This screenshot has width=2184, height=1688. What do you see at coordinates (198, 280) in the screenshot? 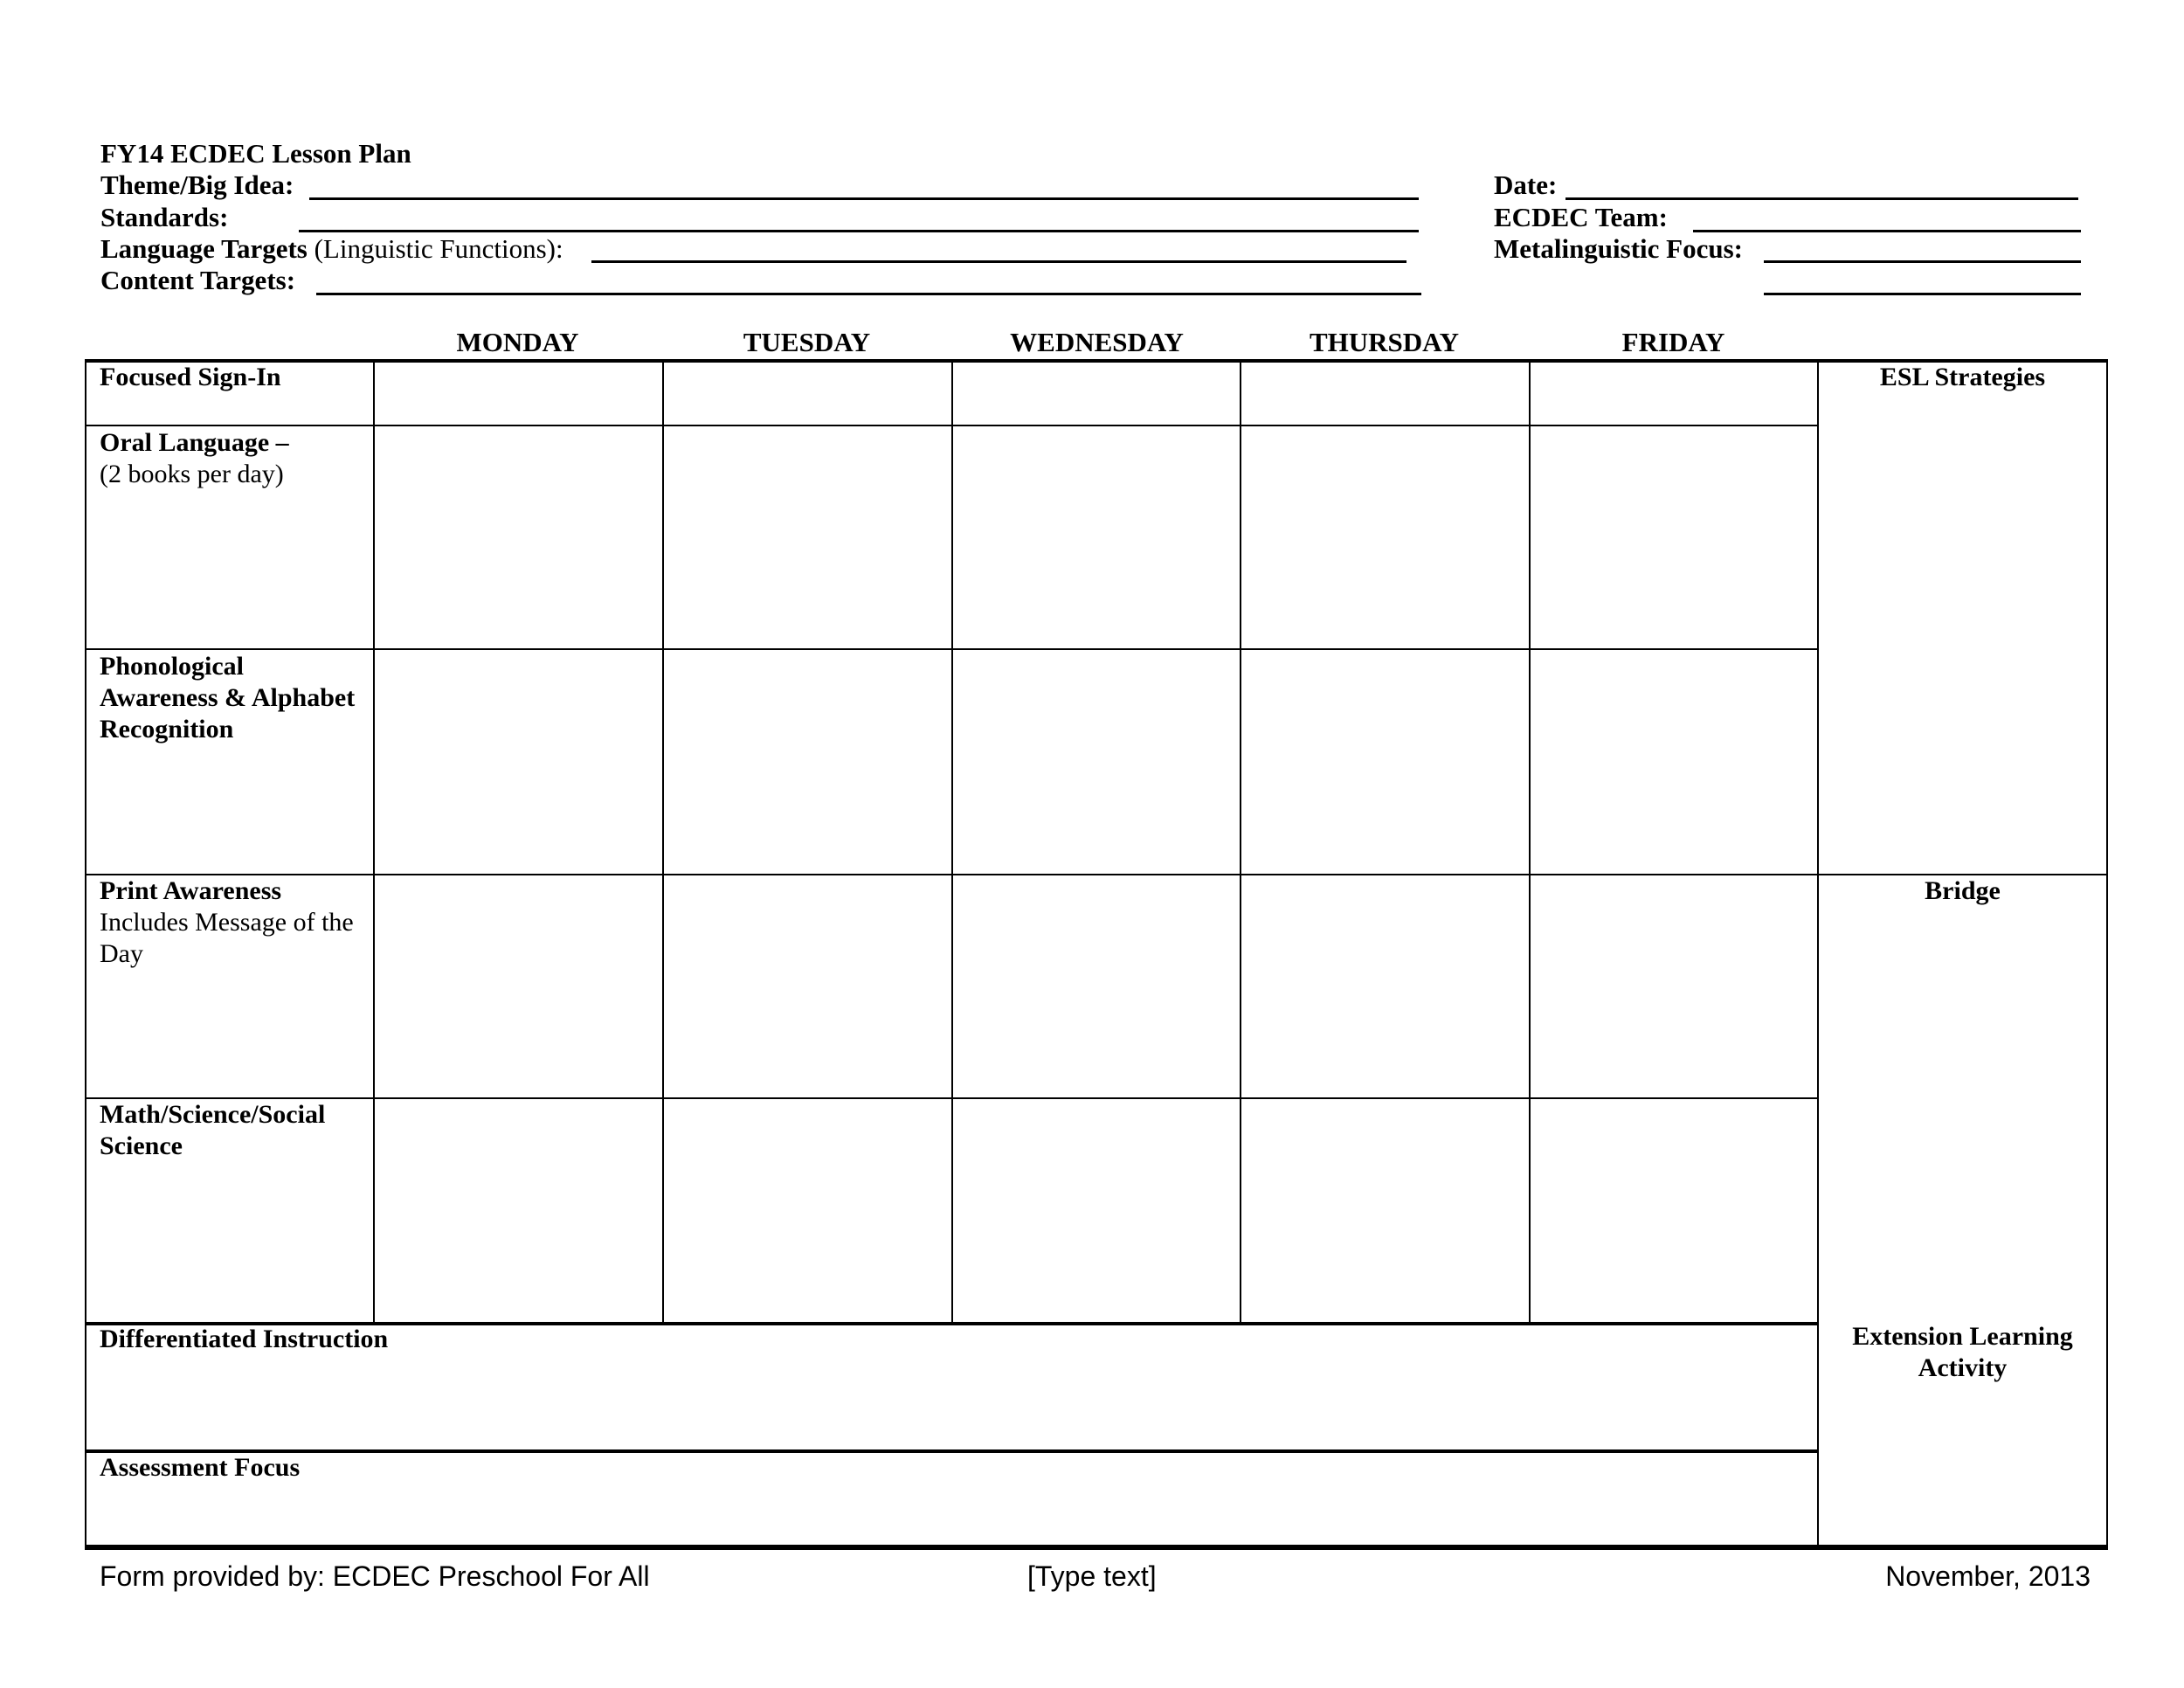
I see `content-targets-label: Content Targets:` at bounding box center [198, 280].